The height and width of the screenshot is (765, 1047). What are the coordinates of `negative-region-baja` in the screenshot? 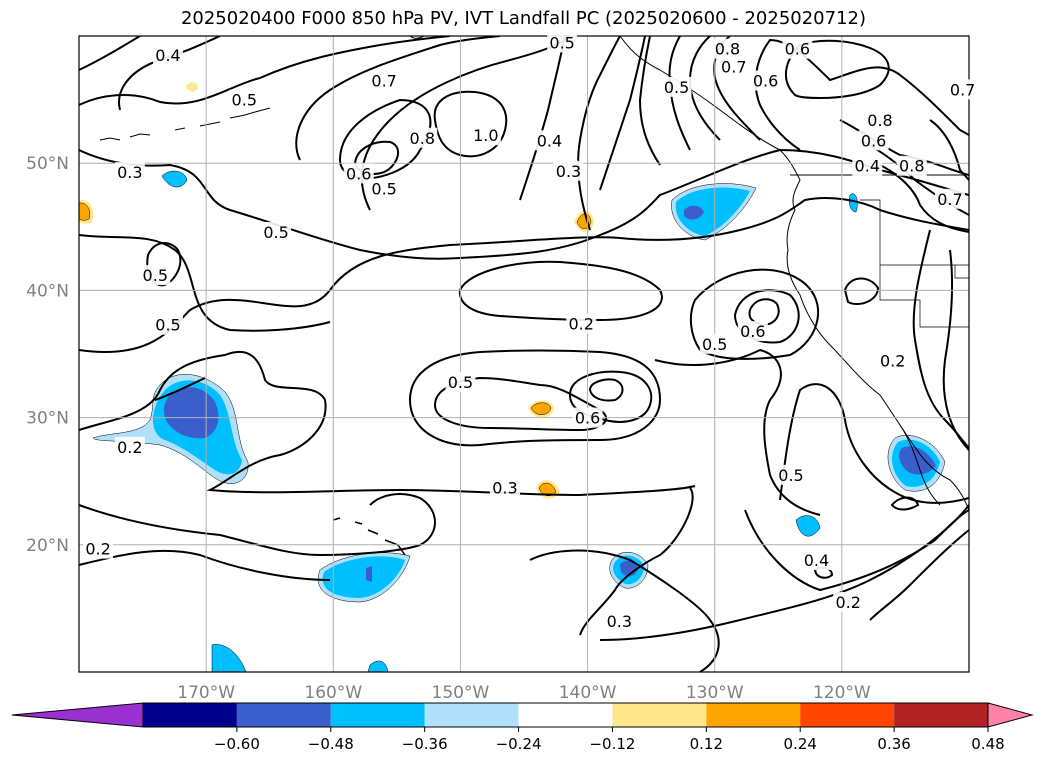 It's located at (916, 463).